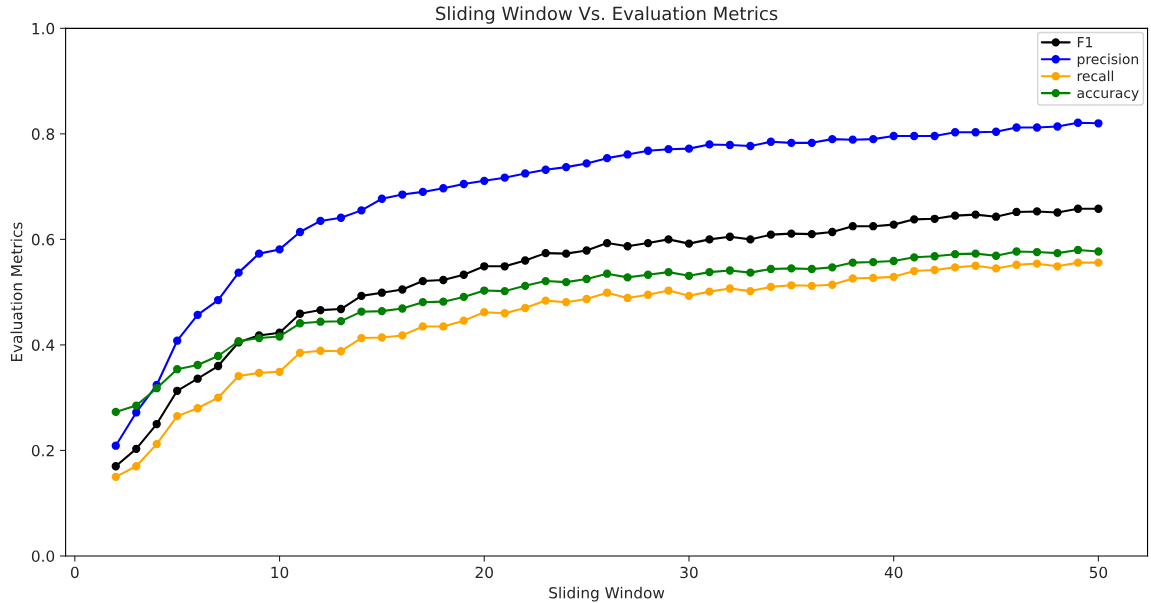 The width and height of the screenshot is (1151, 603). I want to click on legend-label: F1, so click(1085, 42).